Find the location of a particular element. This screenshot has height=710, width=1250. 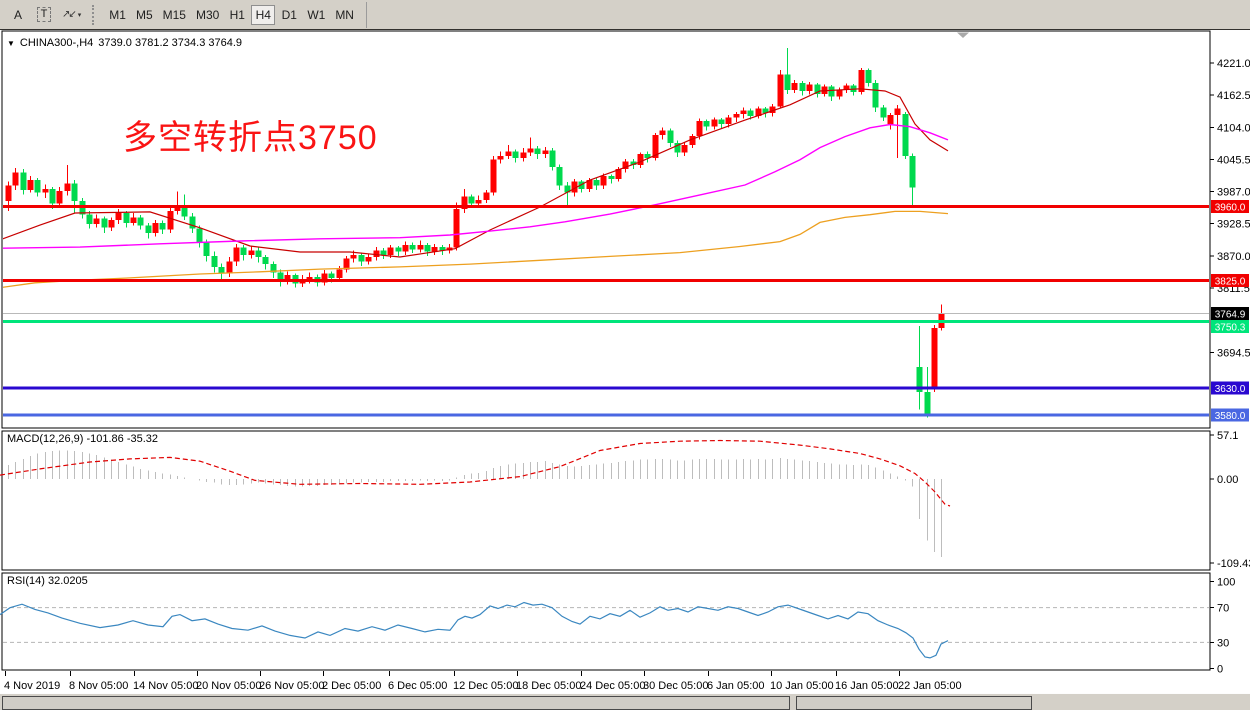

chart-shift-marker is located at coordinates (963, 35).